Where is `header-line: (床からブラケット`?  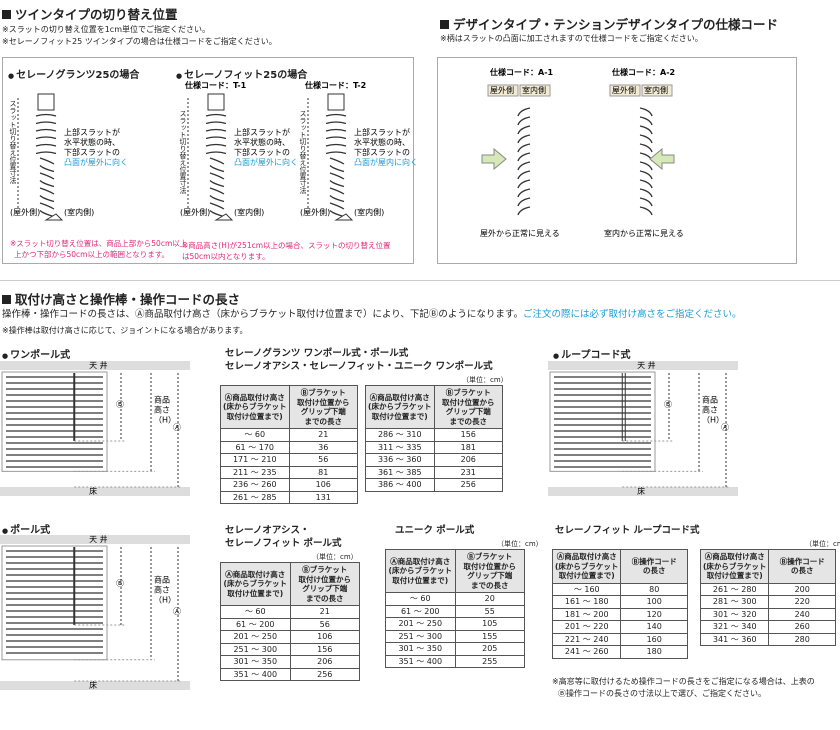
header-line: (床からブラケット is located at coordinates (587, 566).